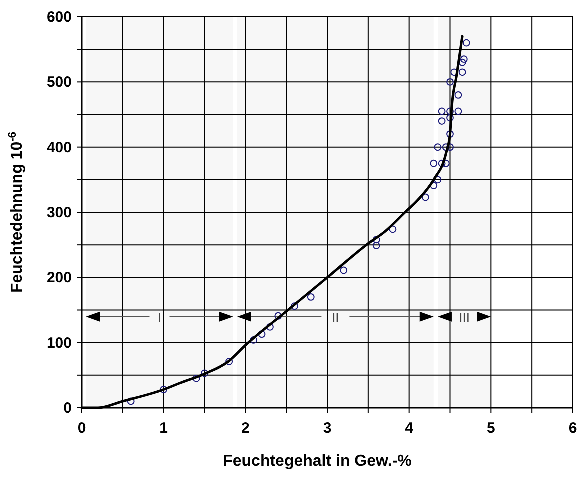 The width and height of the screenshot is (579, 481). What do you see at coordinates (59, 83) in the screenshot?
I see `y-tick-label: 500` at bounding box center [59, 83].